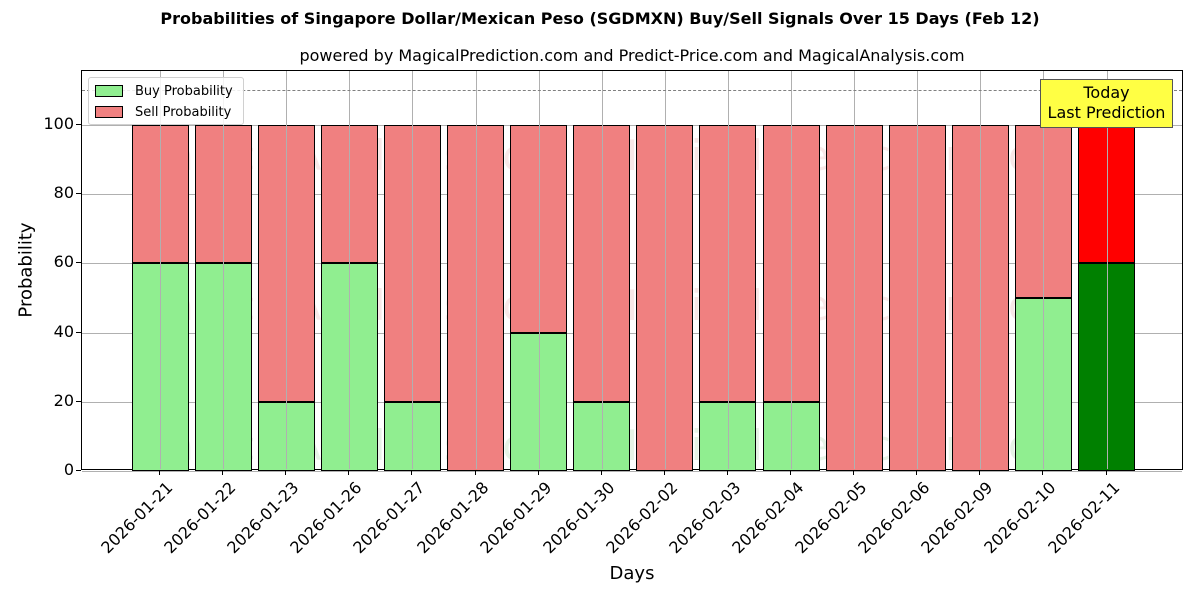 The height and width of the screenshot is (600, 1200). What do you see at coordinates (632, 573) in the screenshot?
I see `x-axis-label: Days` at bounding box center [632, 573].